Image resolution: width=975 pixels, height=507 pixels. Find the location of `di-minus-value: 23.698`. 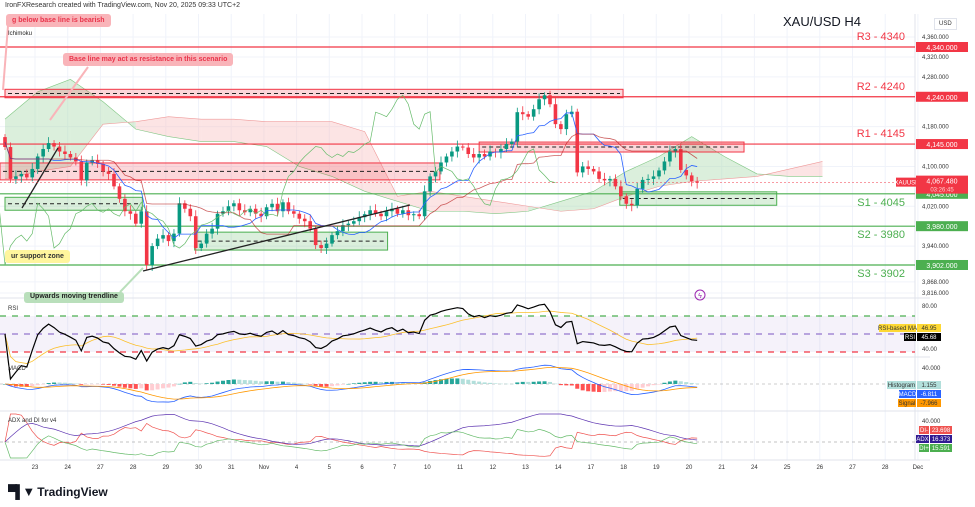

di-minus-value: 23.698 is located at coordinates (941, 431).